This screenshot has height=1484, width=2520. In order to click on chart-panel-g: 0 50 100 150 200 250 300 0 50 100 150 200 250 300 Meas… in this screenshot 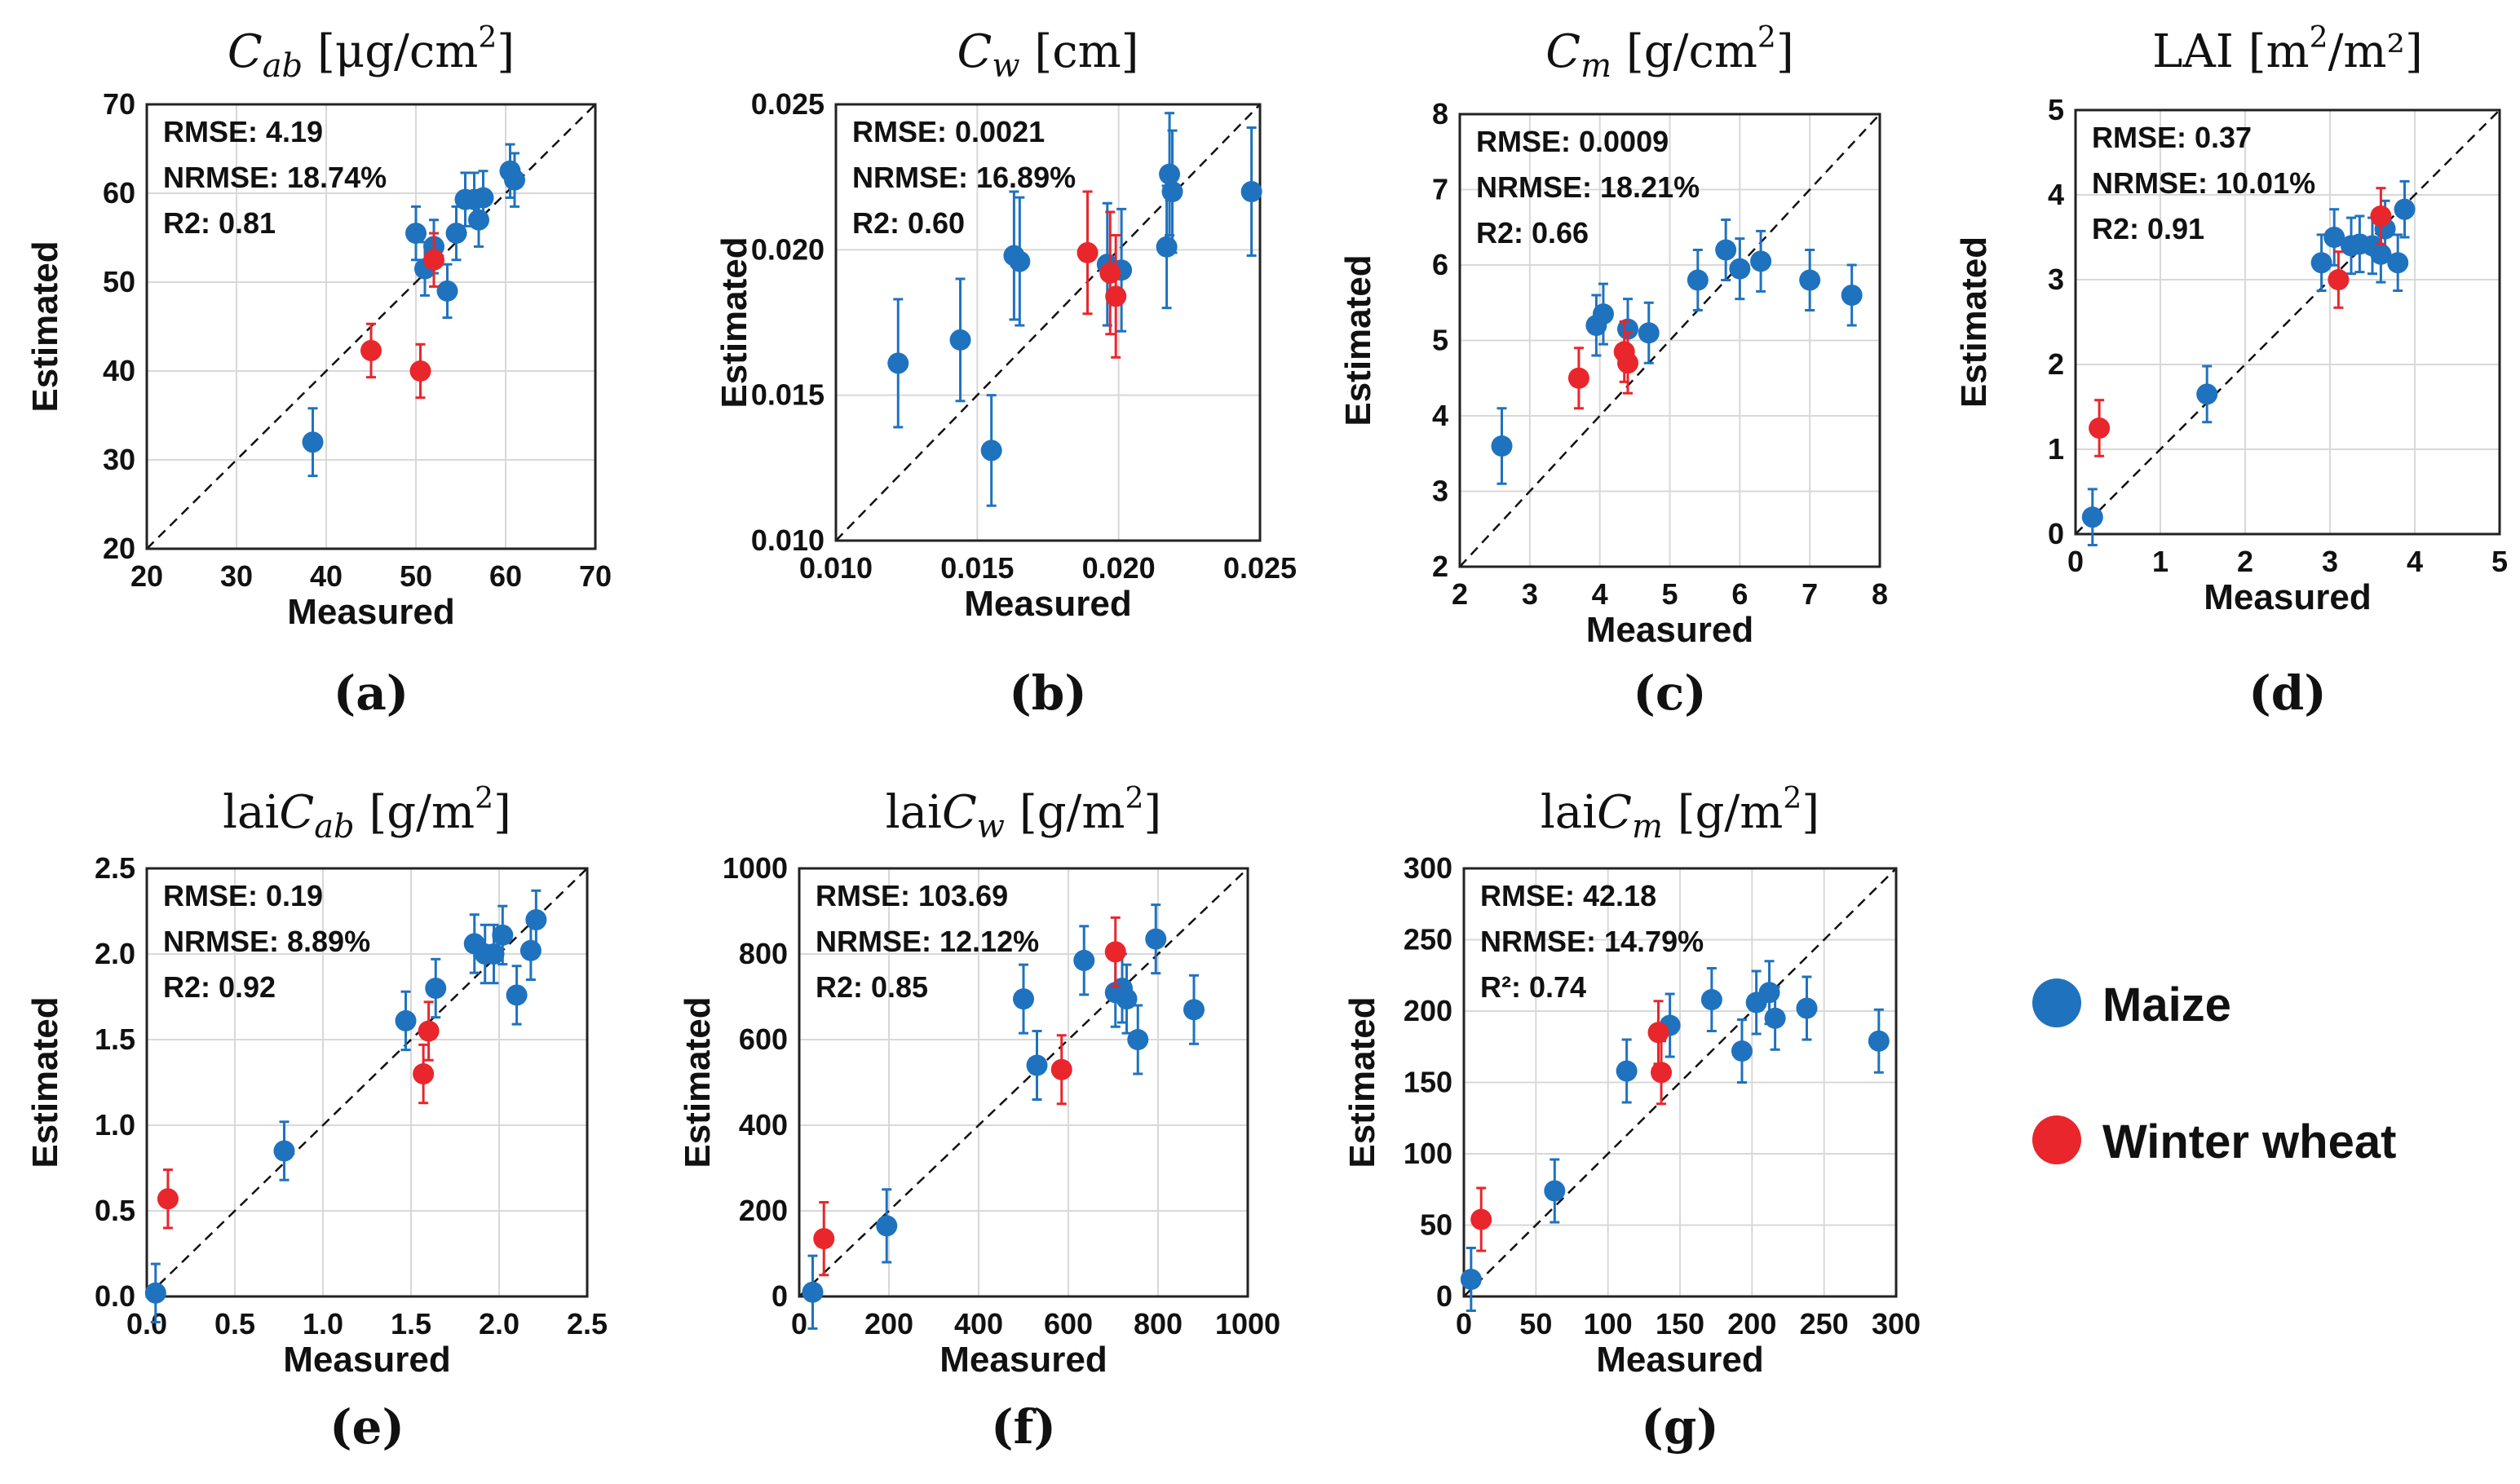, I will do `click(1632, 1118)`.